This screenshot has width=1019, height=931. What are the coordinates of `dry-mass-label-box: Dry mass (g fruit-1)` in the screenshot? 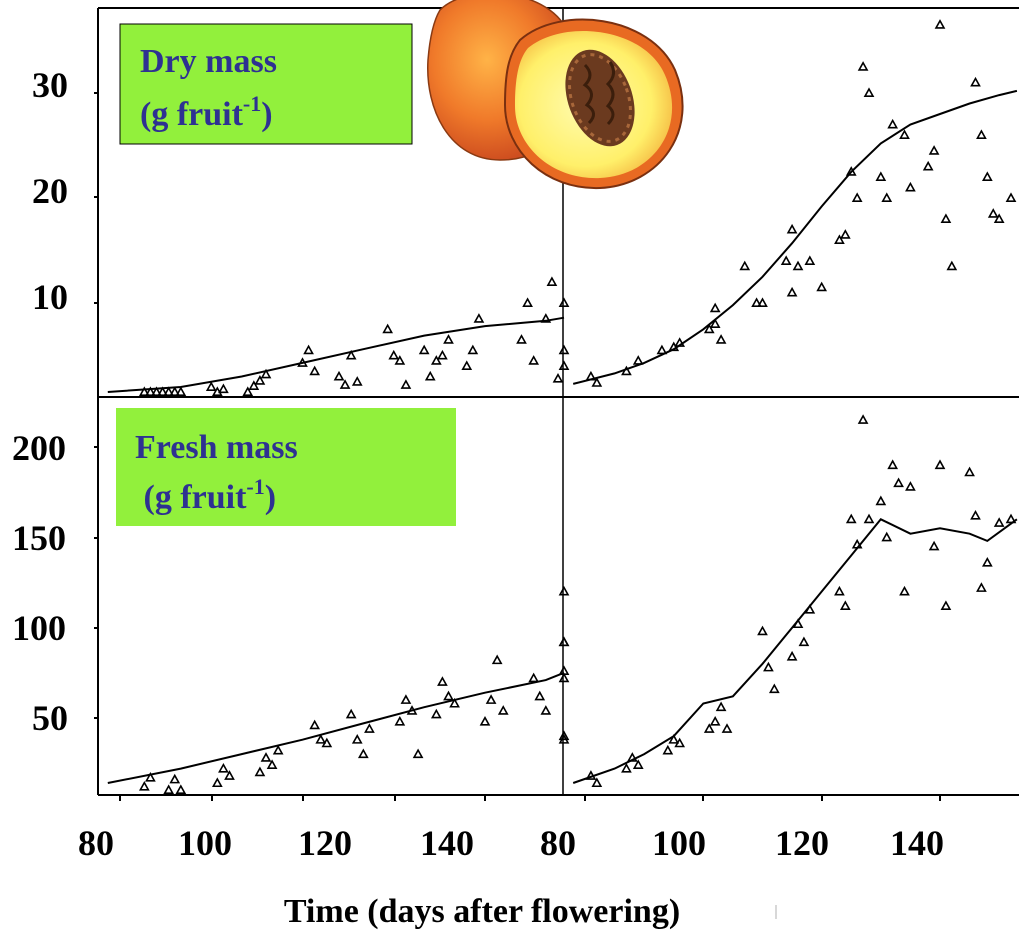 It's located at (266, 84).